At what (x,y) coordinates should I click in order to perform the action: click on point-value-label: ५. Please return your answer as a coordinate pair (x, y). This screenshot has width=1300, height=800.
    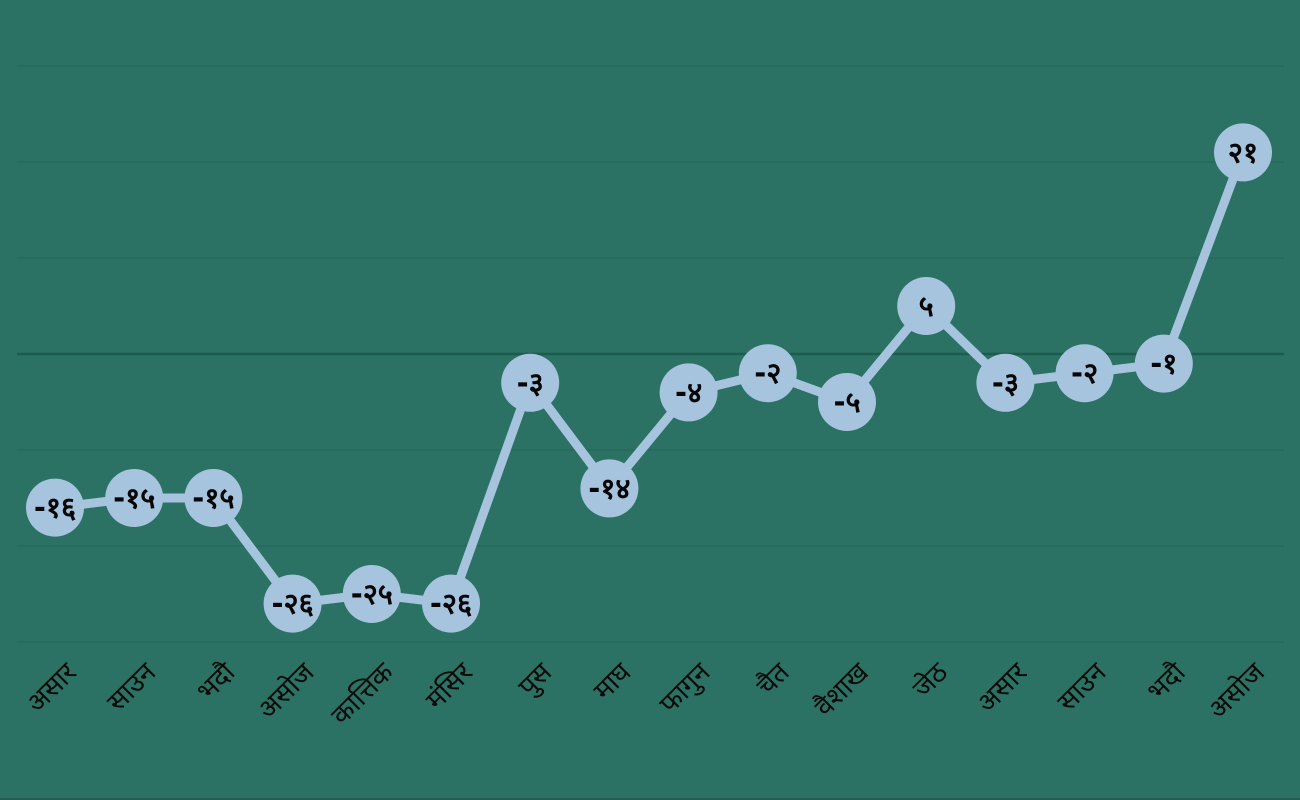
    Looking at the image, I should click on (926, 306).